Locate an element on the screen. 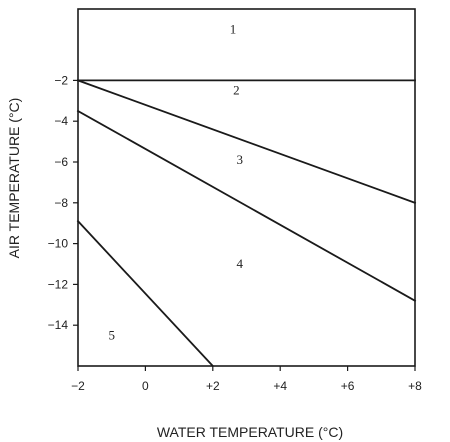  y-tick-label: −10 is located at coordinates (58, 244).